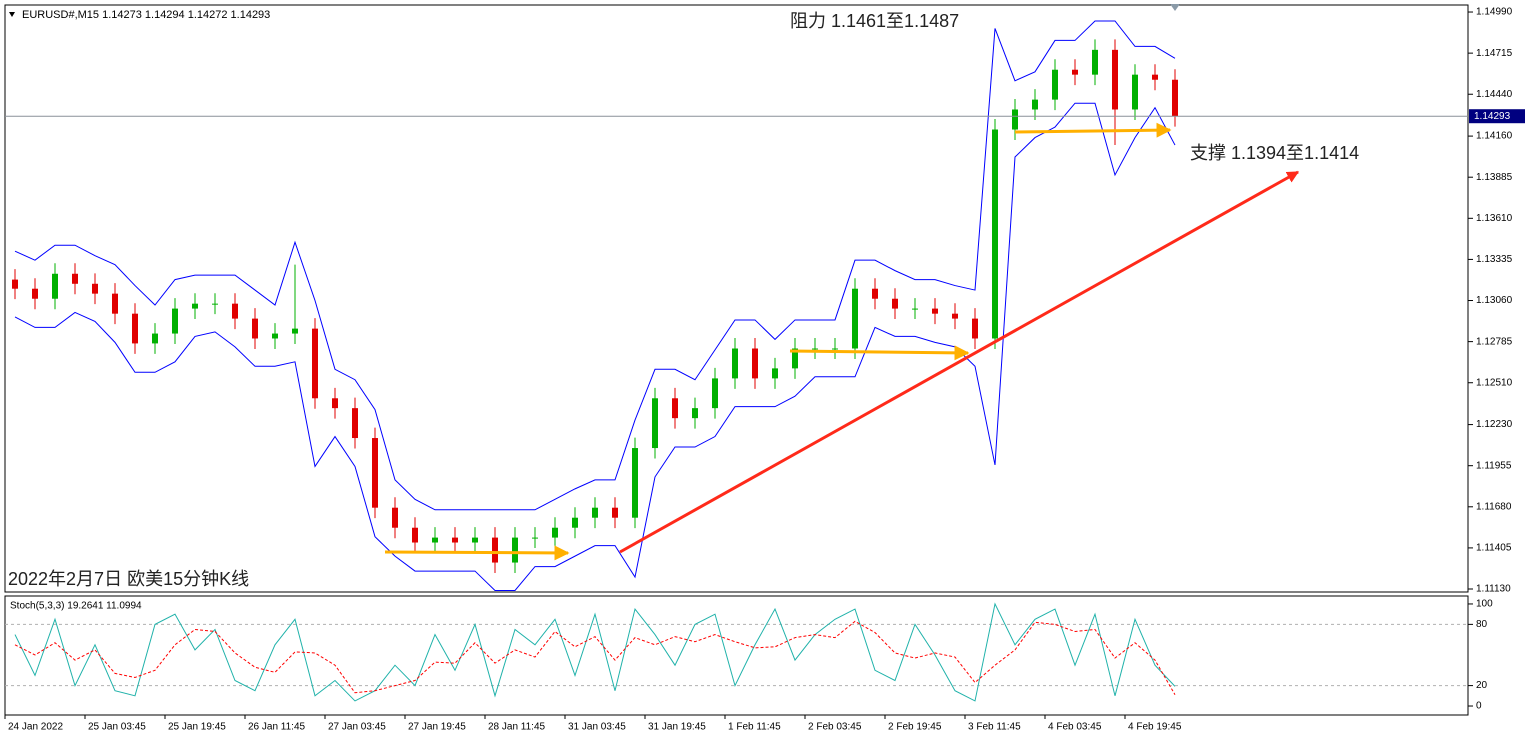  What do you see at coordinates (1494, 259) in the screenshot?
I see `y-tick-label: 1.13335` at bounding box center [1494, 259].